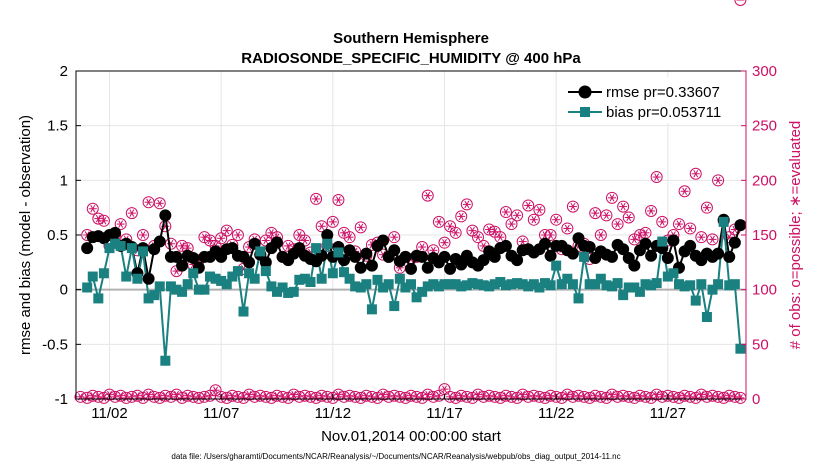 The height and width of the screenshot is (470, 830). I want to click on legend-box, so click(651, 100).